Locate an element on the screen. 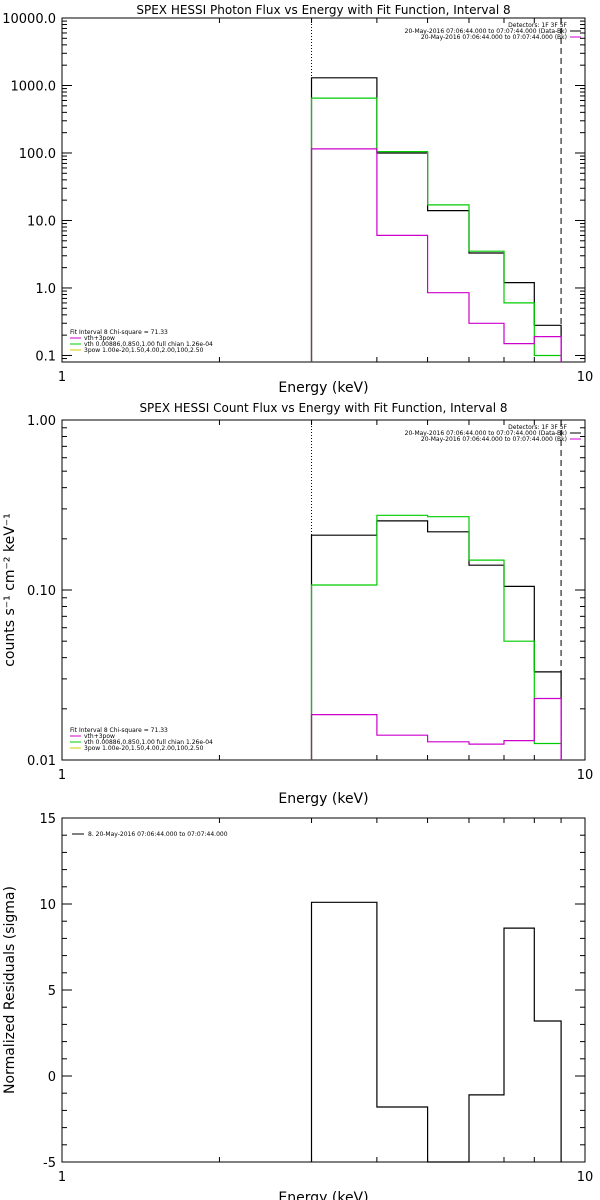 The height and width of the screenshot is (1200, 600). y-axis-label: counts s⁻¹ cm⁻² keV⁻¹ is located at coordinates (10, 590).